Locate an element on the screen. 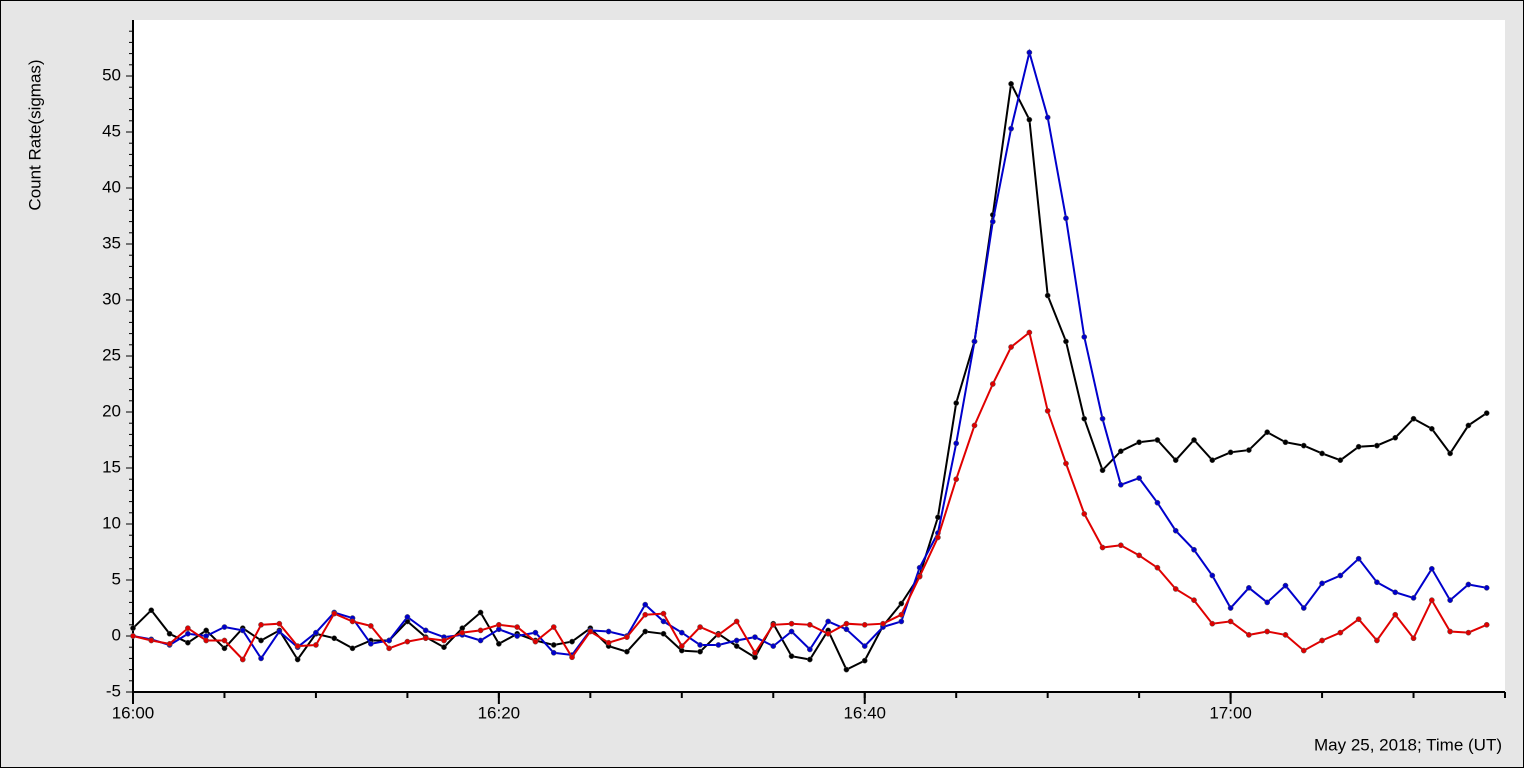  x-tick-label: 16:20 is located at coordinates (499, 712).